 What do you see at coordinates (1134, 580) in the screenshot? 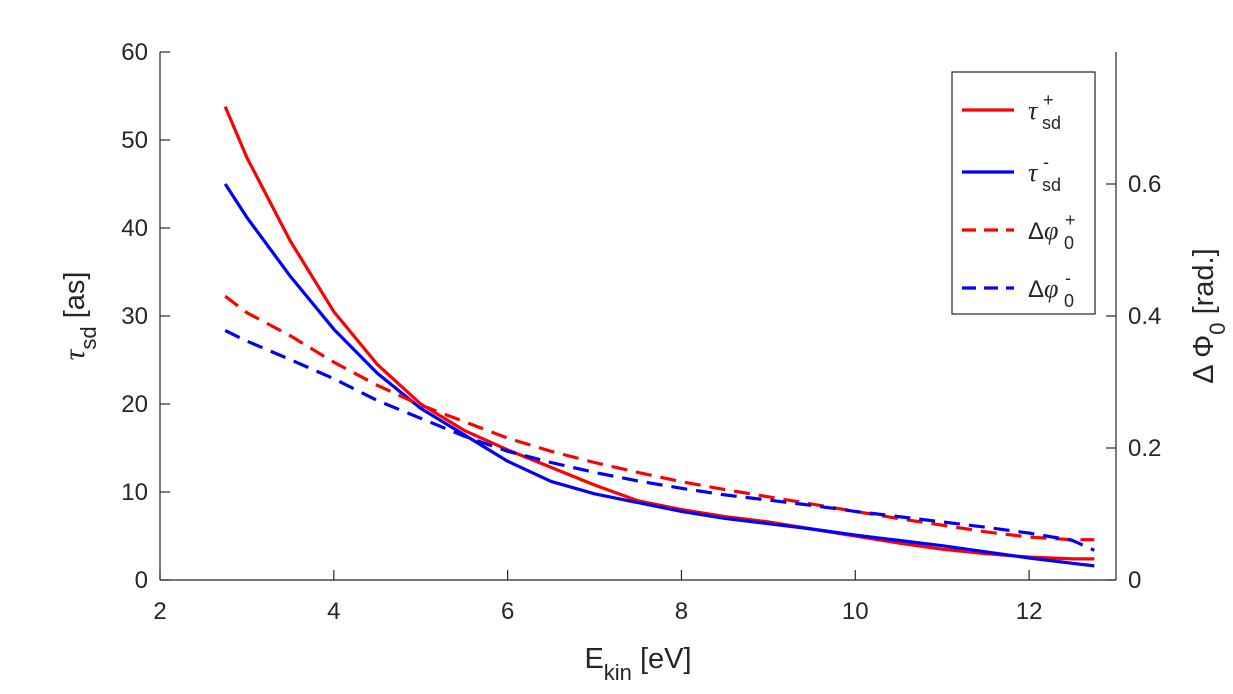
I see `y-right-tick-label: 0` at bounding box center [1134, 580].